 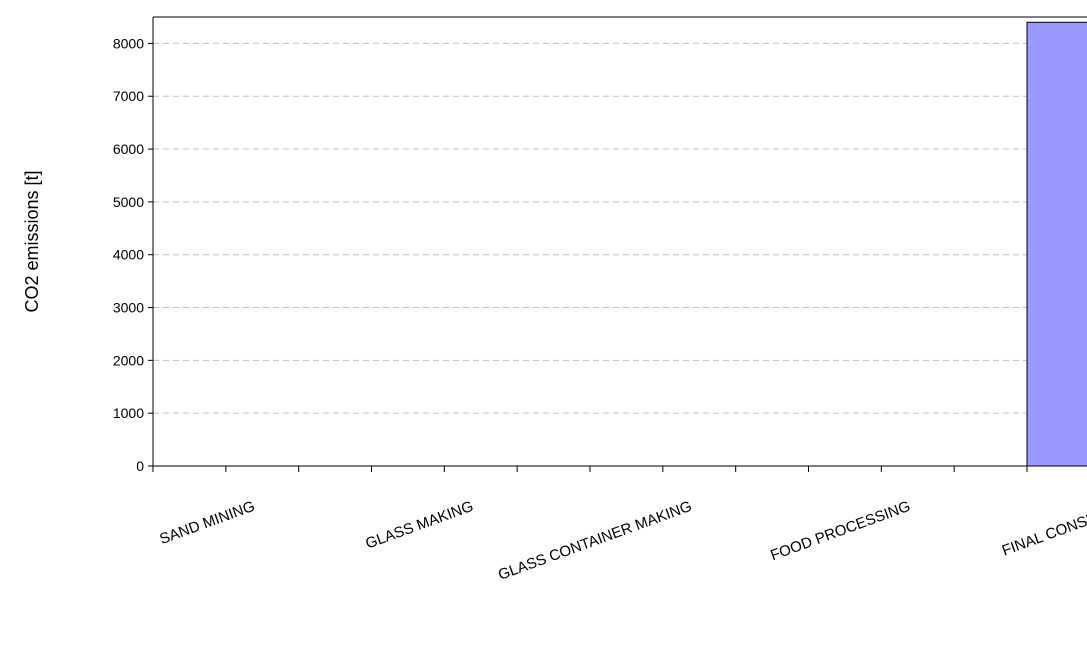 I want to click on bar, so click(x=1056, y=244).